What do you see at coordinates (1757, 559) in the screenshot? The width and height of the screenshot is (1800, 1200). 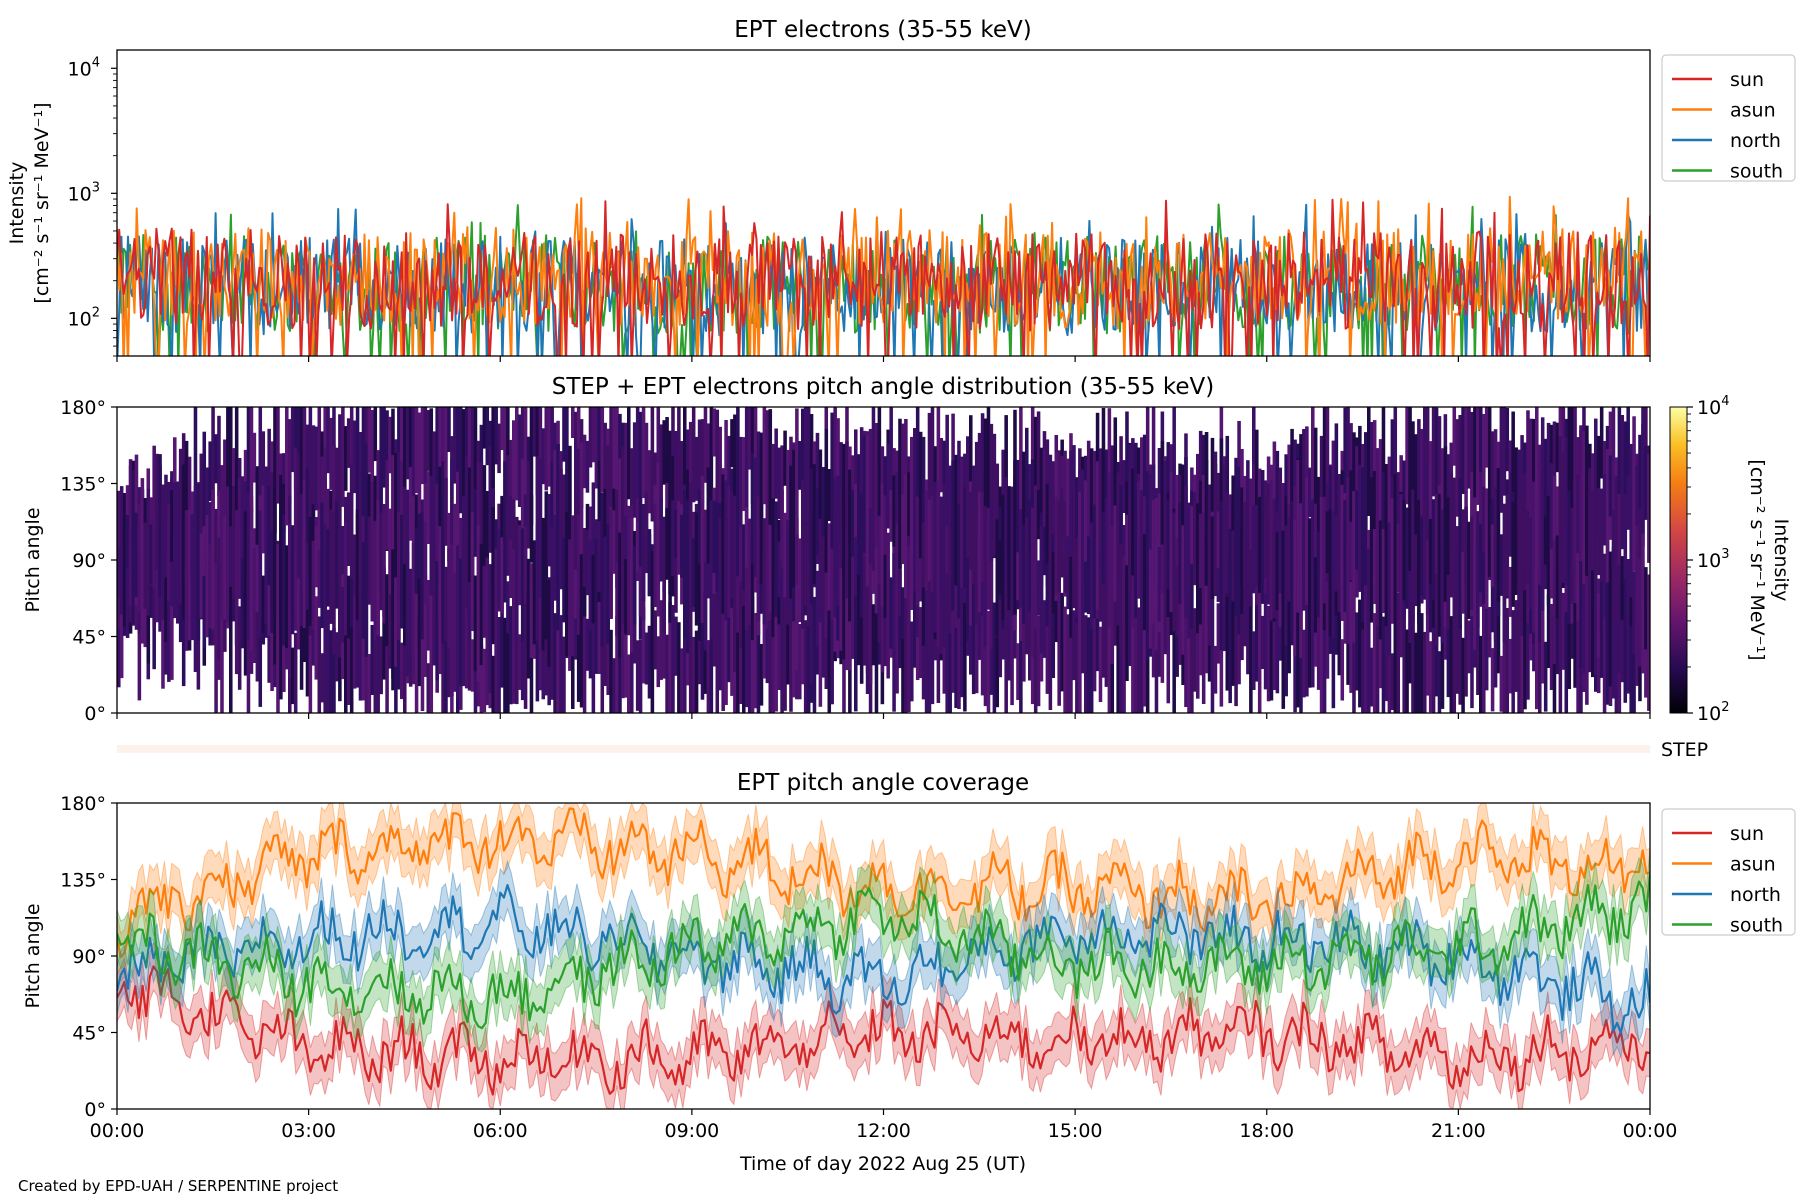 I see `colorbar-label-line2: [cm⁻² s⁻¹ sr⁻¹ MeV⁻¹]` at bounding box center [1757, 559].